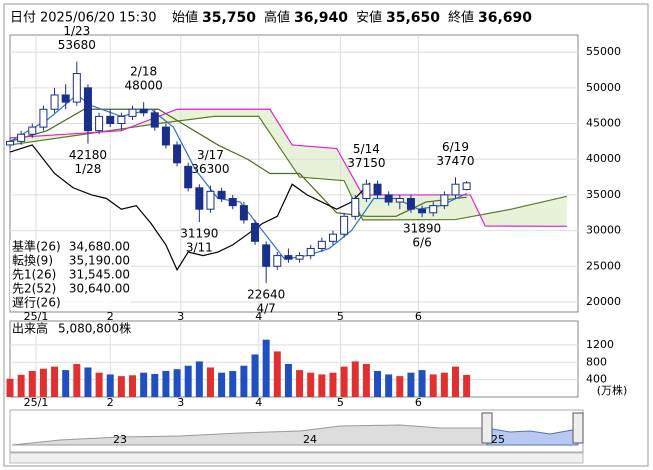  Describe the element at coordinates (603, 51) in the screenshot. I see `y-tick-label: 55000` at that location.